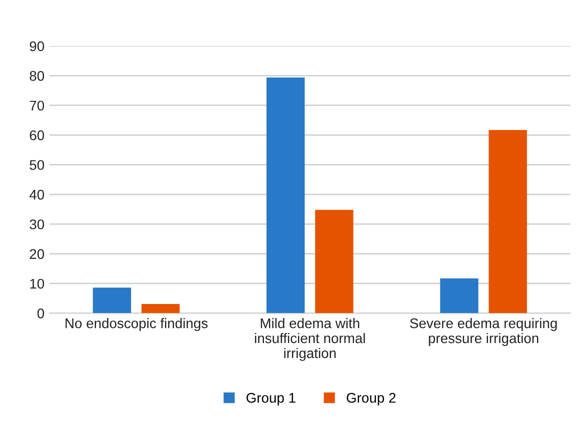  What do you see at coordinates (310, 339) in the screenshot?
I see `x-tick-label: Mild edema with insufficient normal irrigation` at bounding box center [310, 339].